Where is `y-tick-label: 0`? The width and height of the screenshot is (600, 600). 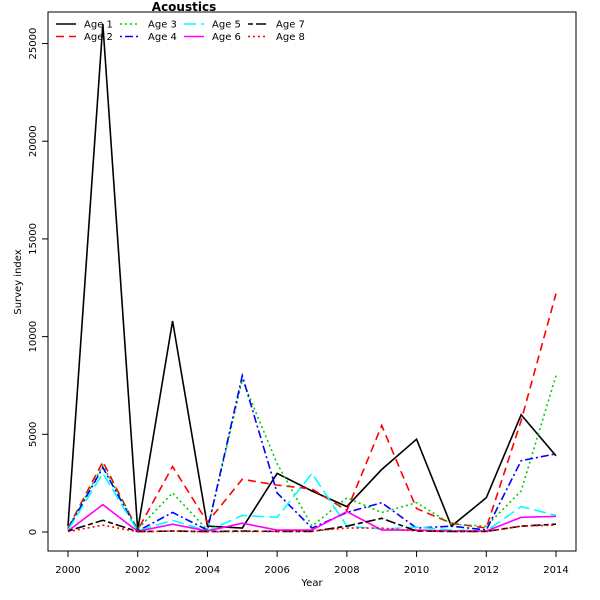
y-tick-label: 0 is located at coordinates (33, 532).